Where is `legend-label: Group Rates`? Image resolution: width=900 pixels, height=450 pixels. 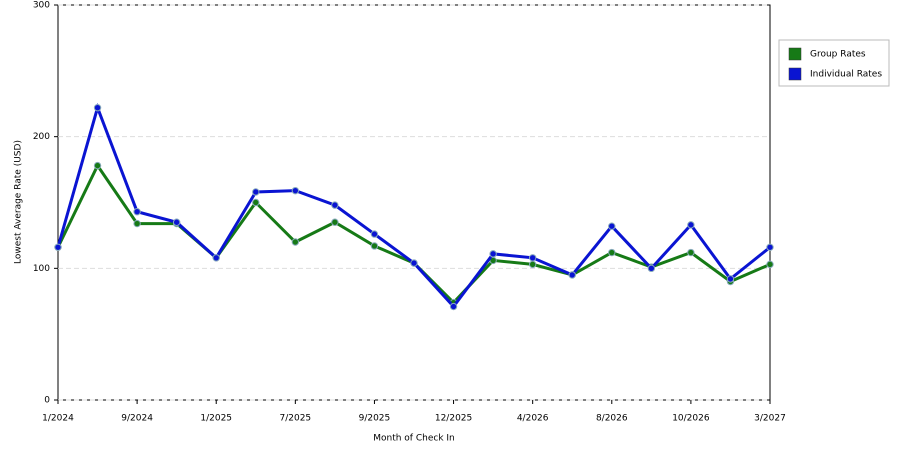
legend-label: Group Rates is located at coordinates (838, 55).